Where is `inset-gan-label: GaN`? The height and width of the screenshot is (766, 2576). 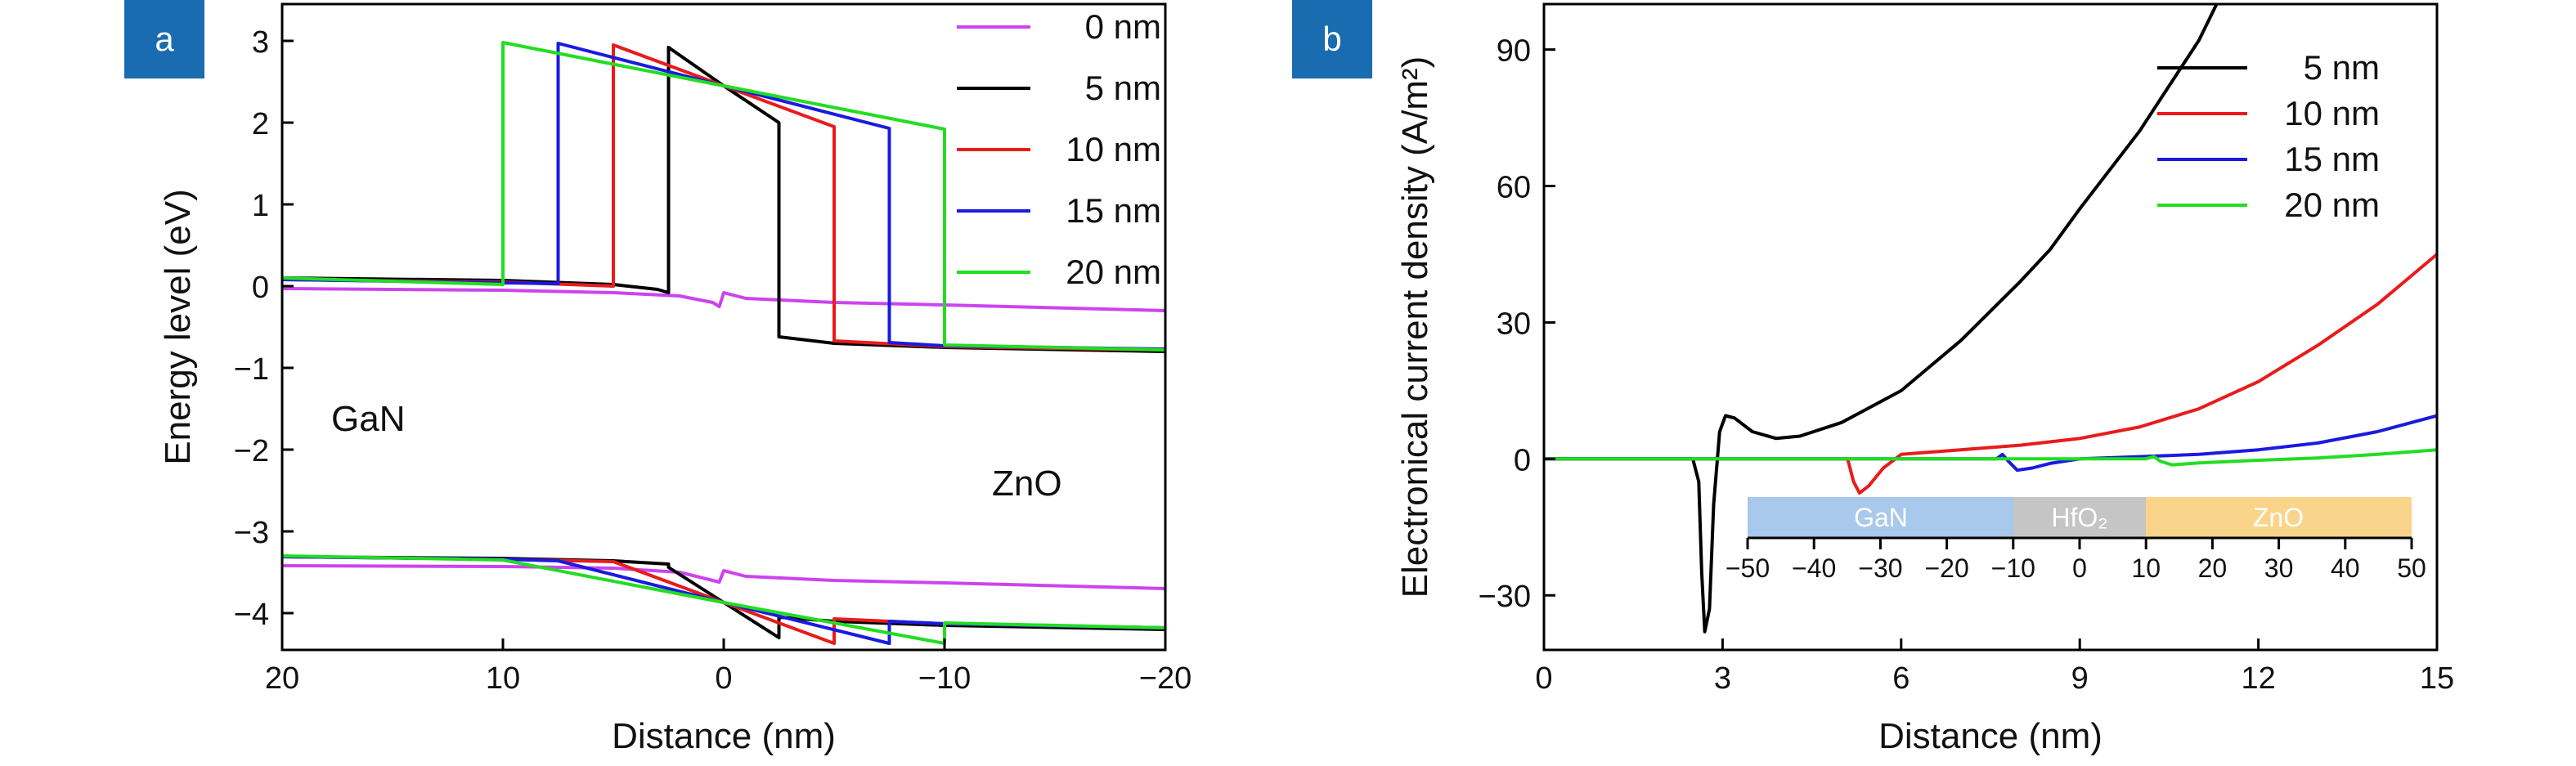
inset-gan-label: GaN is located at coordinates (1881, 517).